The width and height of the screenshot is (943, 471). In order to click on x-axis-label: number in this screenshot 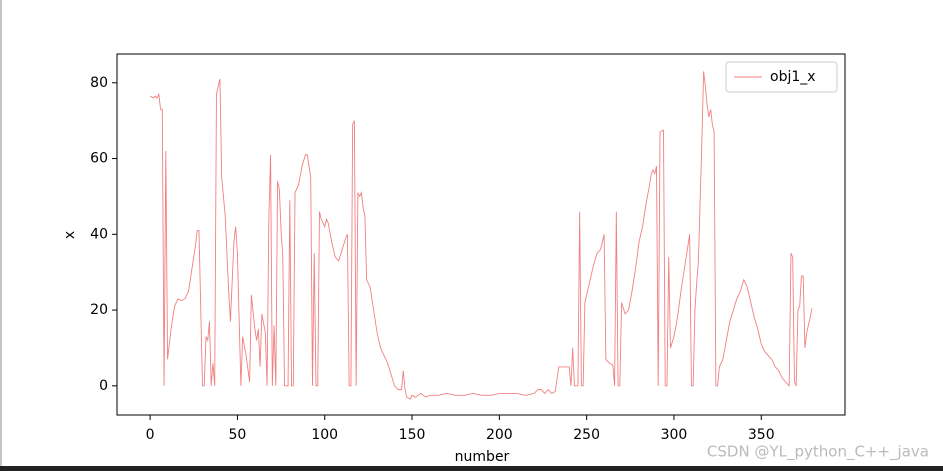, I will do `click(482, 457)`.